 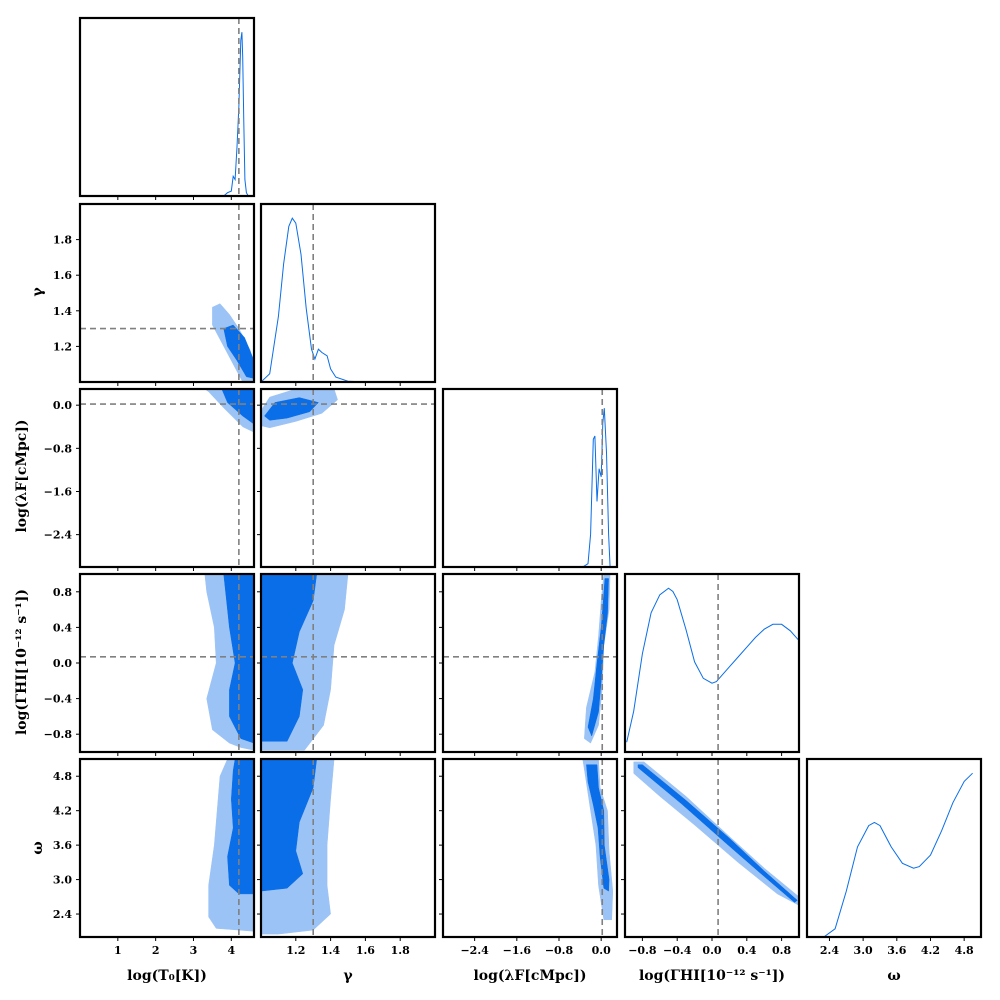 What do you see at coordinates (863, 950) in the screenshot?
I see `x-tick-label: 3.0` at bounding box center [863, 950].